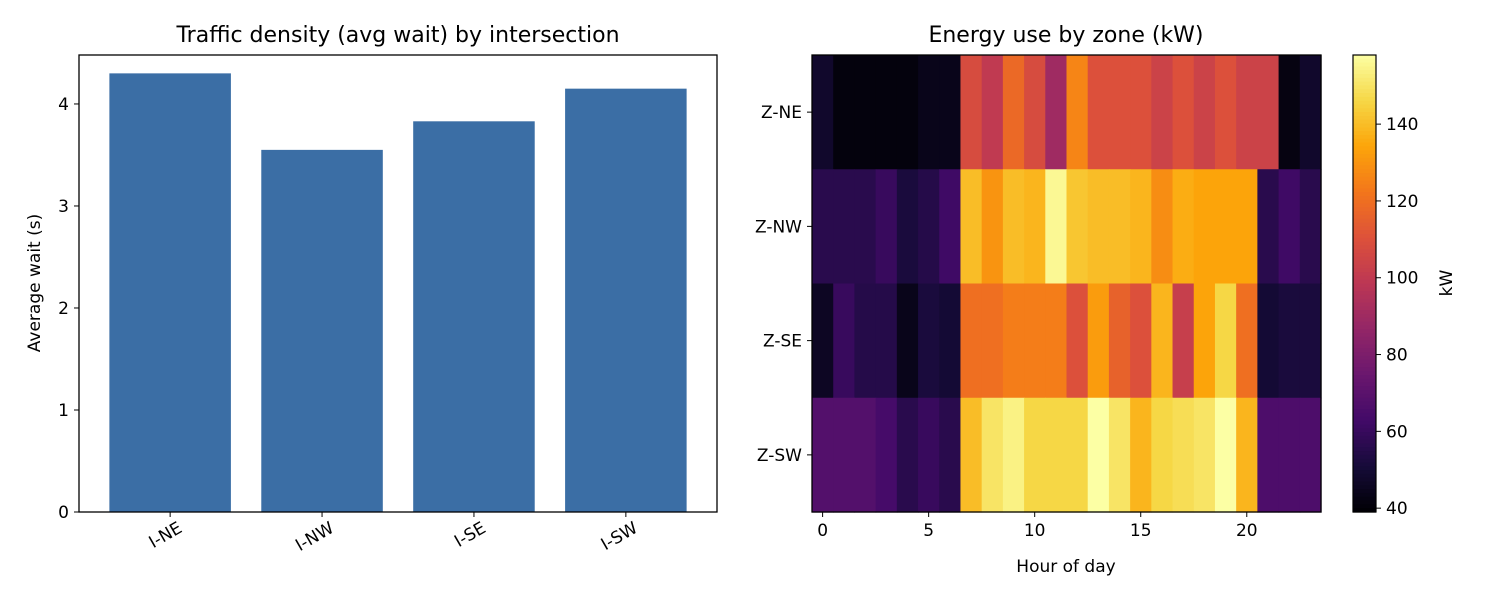 This screenshot has width=1500, height=600. Describe the element at coordinates (1402, 125) in the screenshot. I see `colorbar-tick-label: 140` at that location.